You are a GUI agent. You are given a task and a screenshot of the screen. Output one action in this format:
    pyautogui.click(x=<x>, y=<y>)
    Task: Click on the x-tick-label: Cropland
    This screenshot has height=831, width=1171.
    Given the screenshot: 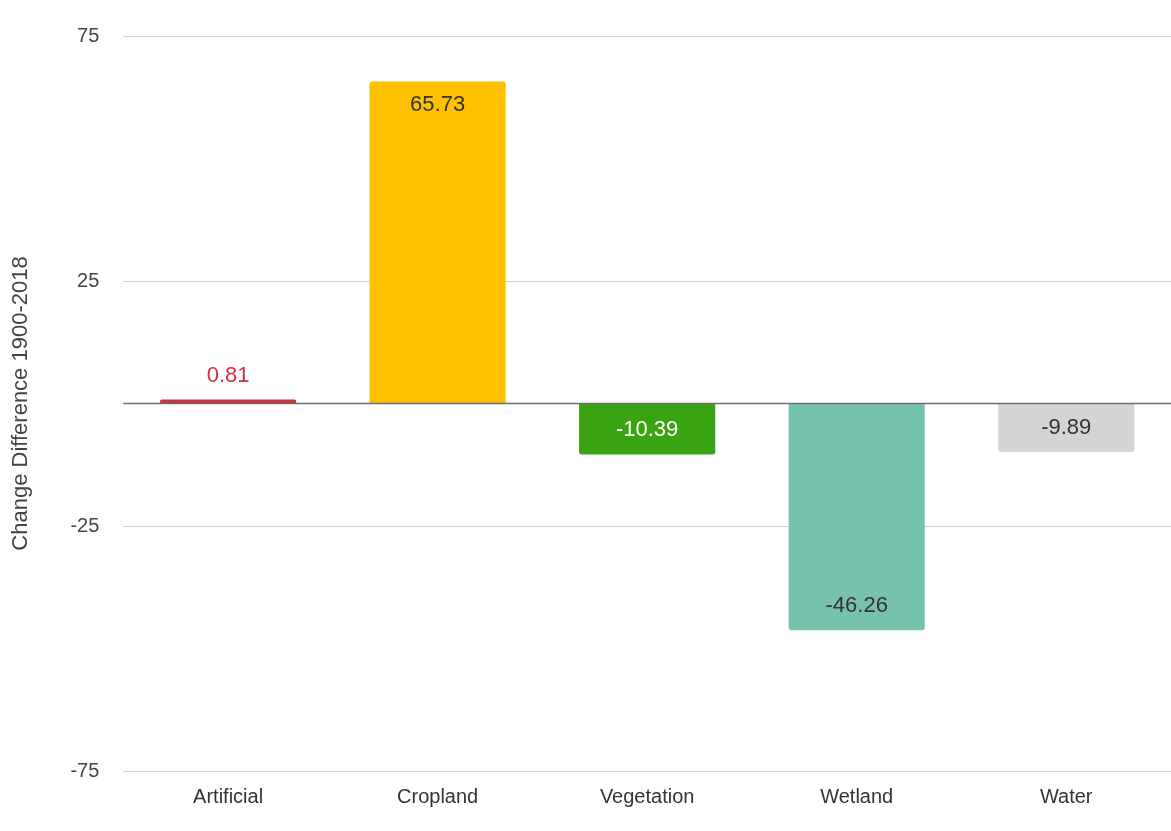 What is the action you would take?
    pyautogui.click(x=438, y=795)
    